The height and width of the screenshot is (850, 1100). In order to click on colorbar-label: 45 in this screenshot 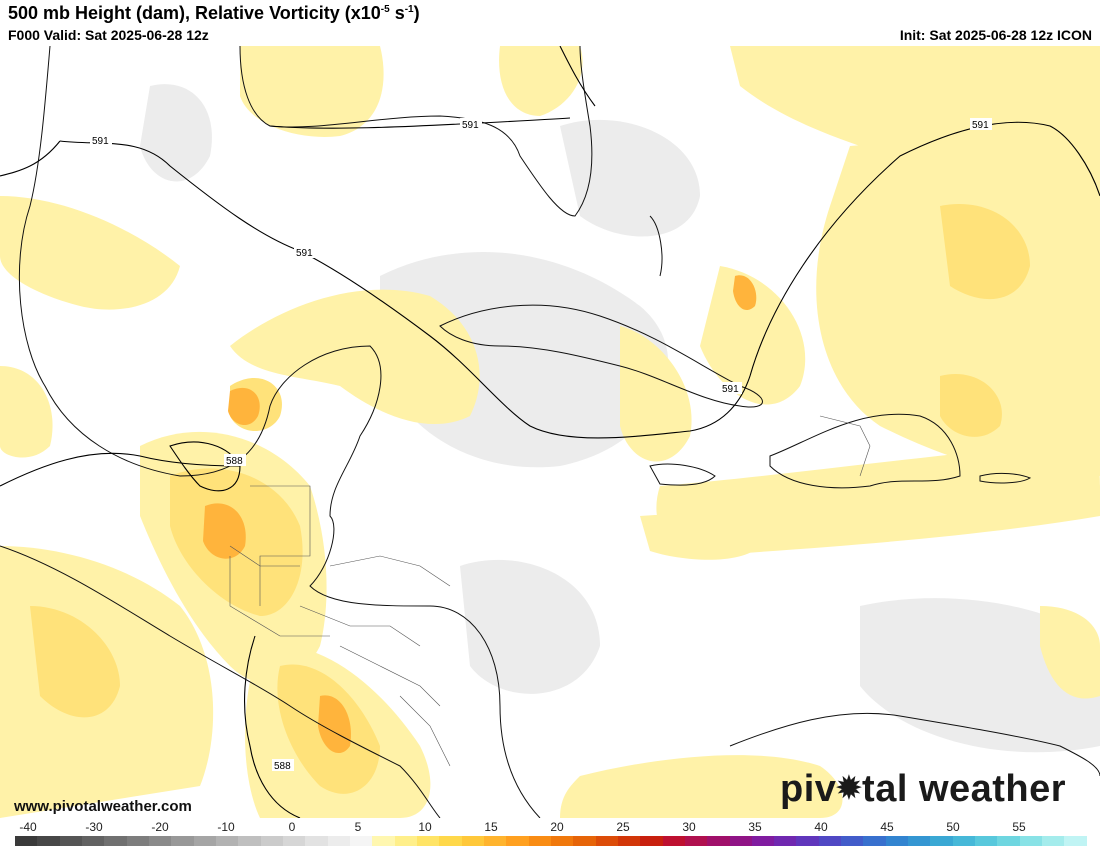, I will do `click(887, 827)`.